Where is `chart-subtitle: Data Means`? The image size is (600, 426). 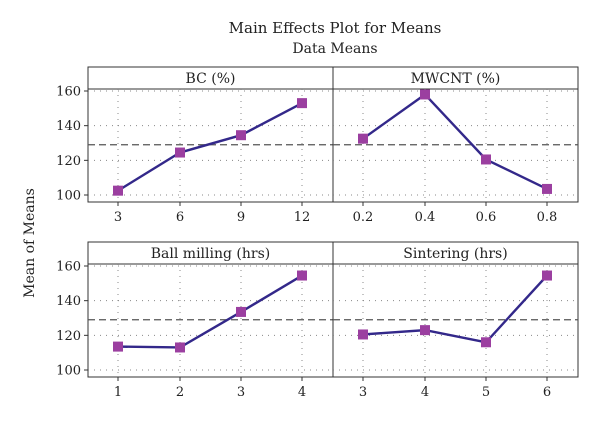 chart-subtitle: Data Means is located at coordinates (334, 49).